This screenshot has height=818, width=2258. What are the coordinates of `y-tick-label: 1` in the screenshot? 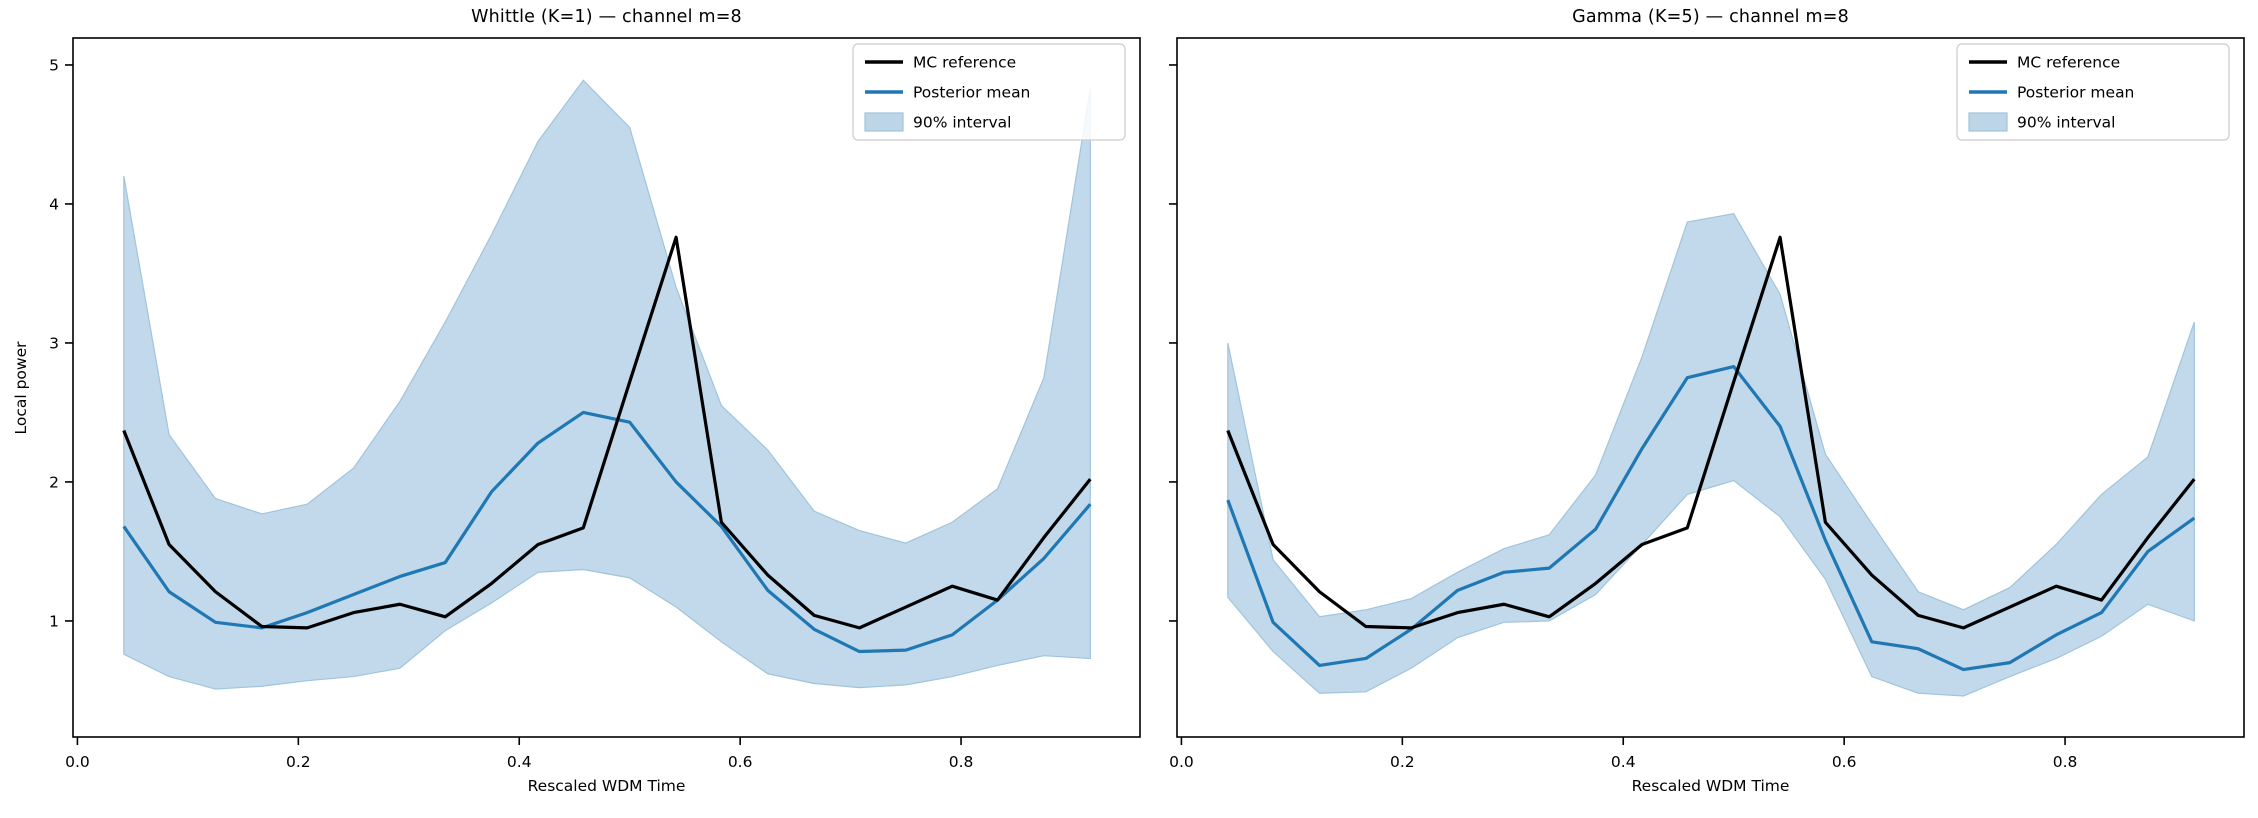 It's located at (54, 621).